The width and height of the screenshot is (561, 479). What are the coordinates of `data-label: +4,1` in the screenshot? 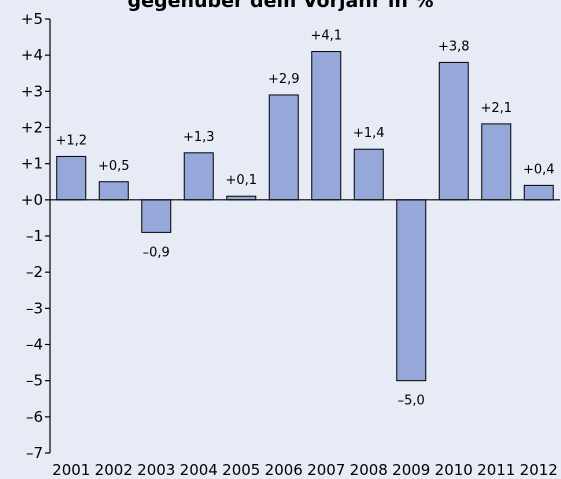 It's located at (326, 36).